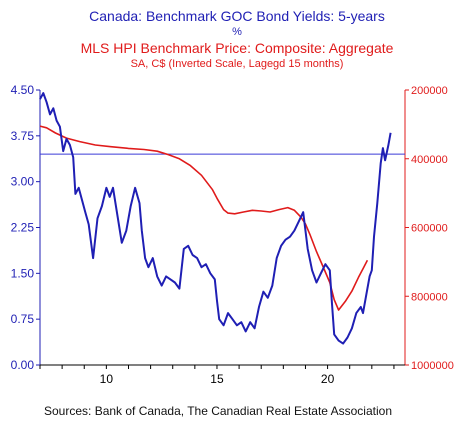 Image resolution: width=474 pixels, height=432 pixels. What do you see at coordinates (23, 136) in the screenshot?
I see `left-tick-label: 3.75` at bounding box center [23, 136].